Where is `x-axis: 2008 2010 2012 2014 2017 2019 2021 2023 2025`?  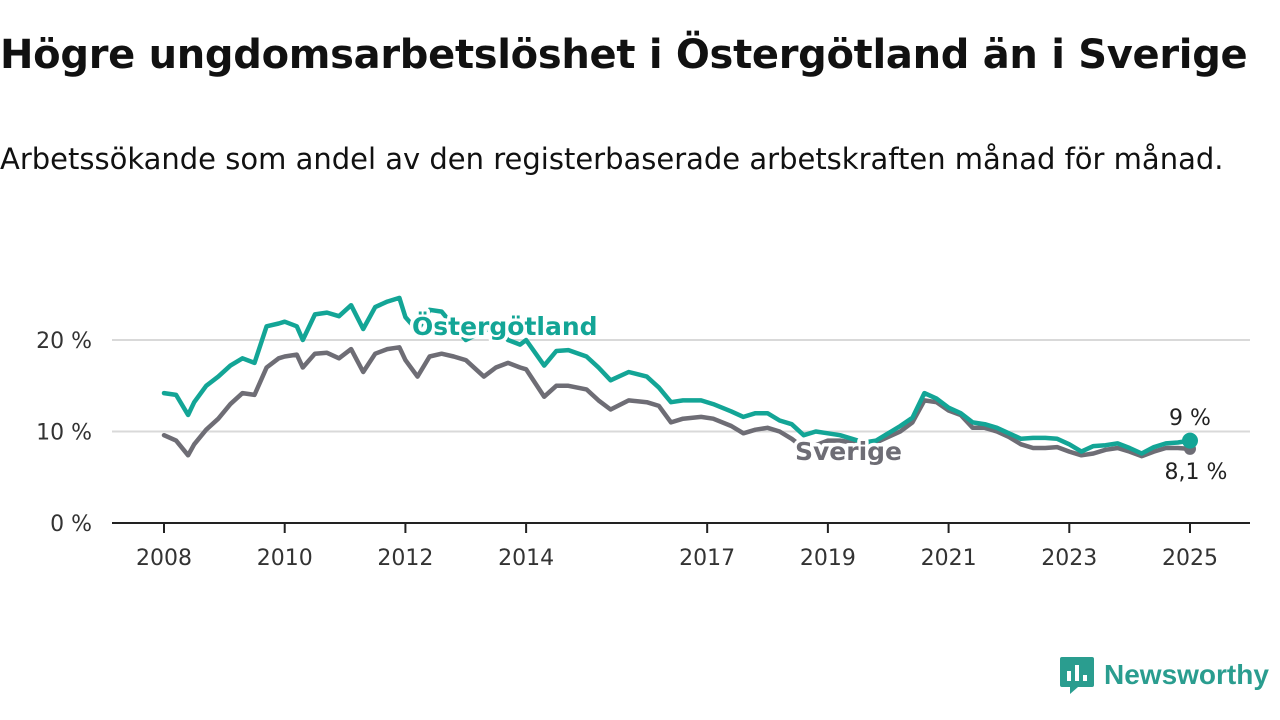
x-axis: 2008 2010 2012 2014 2017 2019 2021 2023 2025 is located at coordinates (681, 546).